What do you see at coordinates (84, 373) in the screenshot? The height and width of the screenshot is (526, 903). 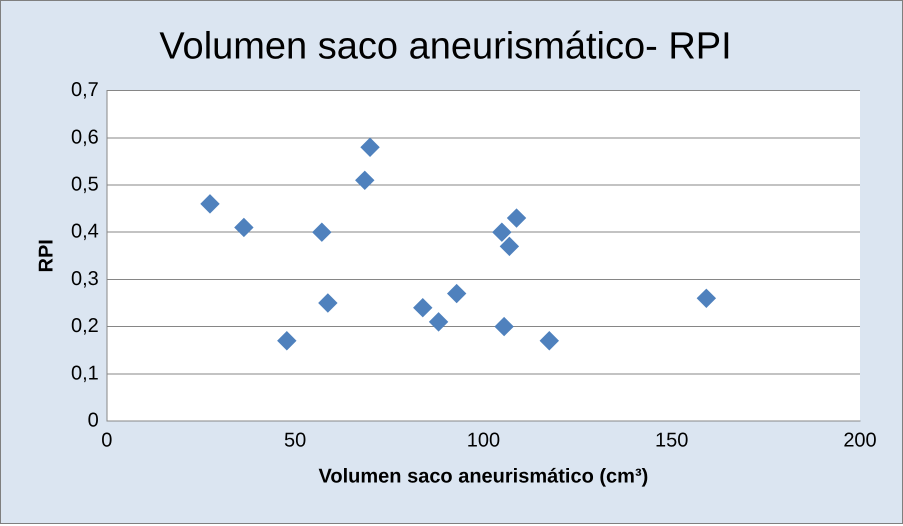 I see `y-tick-label: 0,1` at bounding box center [84, 373].